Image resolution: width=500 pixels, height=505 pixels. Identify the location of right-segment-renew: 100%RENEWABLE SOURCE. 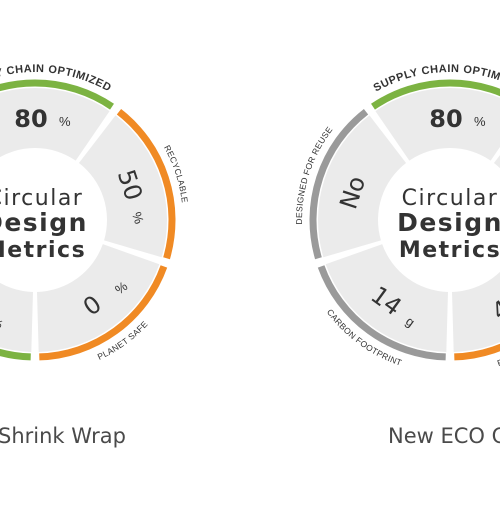
(496, 162).